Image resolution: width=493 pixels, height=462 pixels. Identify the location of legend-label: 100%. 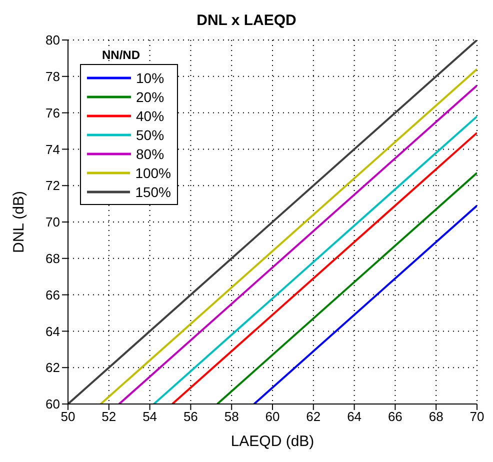
(153, 172).